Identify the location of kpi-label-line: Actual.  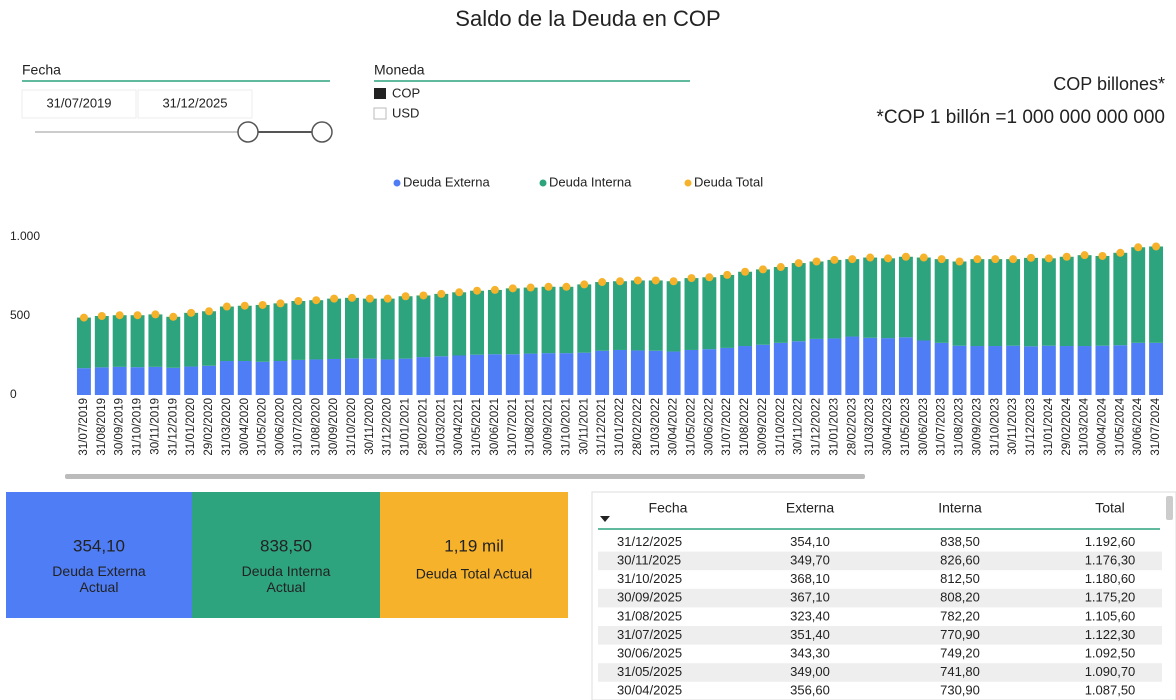
(99, 587).